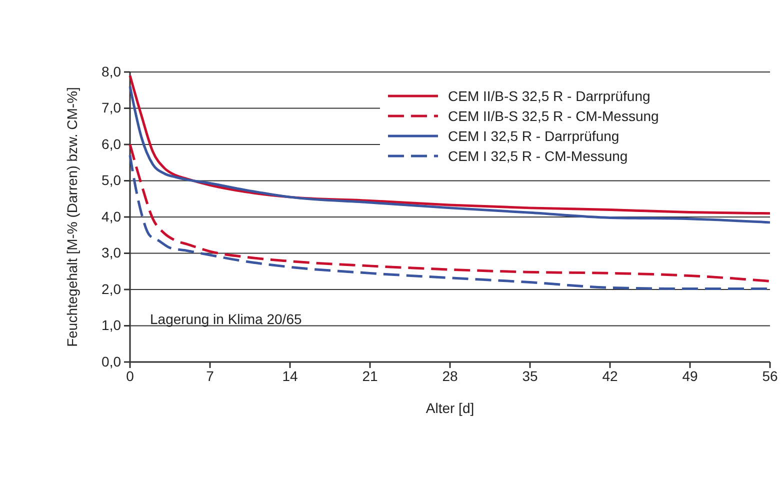  What do you see at coordinates (690, 376) in the screenshot?
I see `x-tick-label: 49` at bounding box center [690, 376].